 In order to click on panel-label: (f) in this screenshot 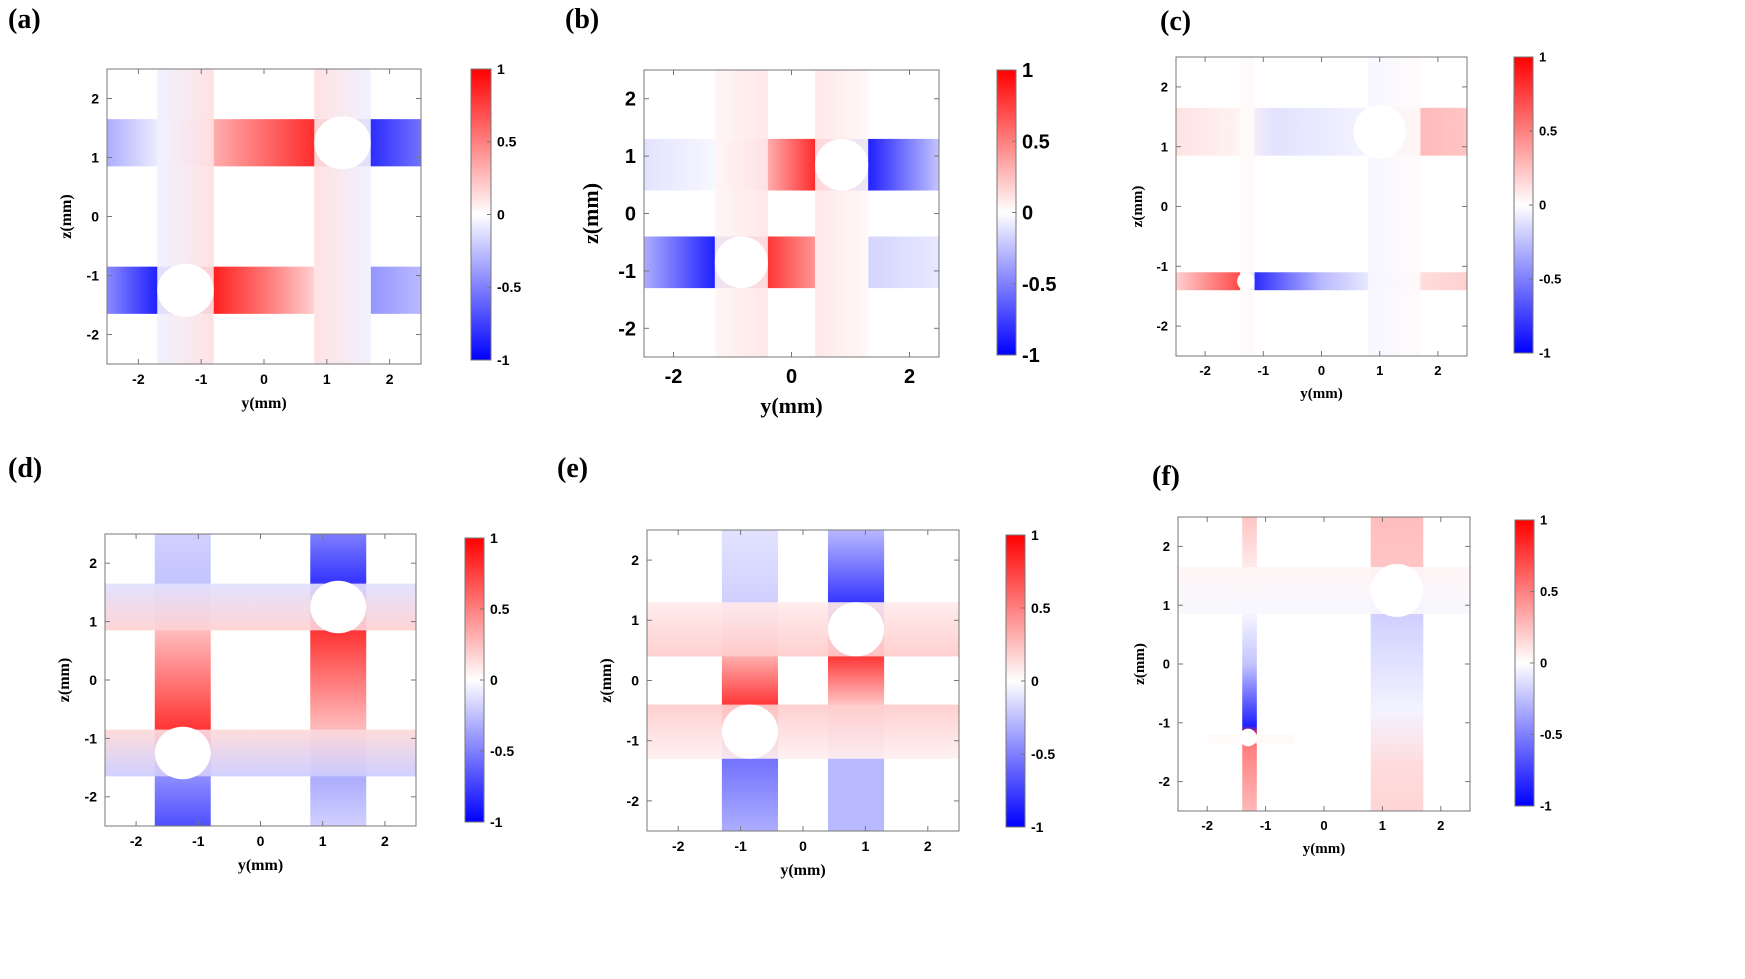, I will do `click(1166, 476)`.